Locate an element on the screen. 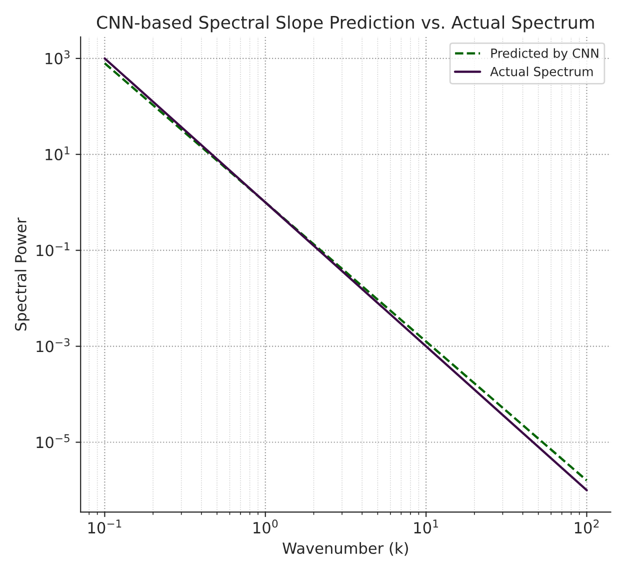 The width and height of the screenshot is (620, 569). legend-label: Predicted by CNN is located at coordinates (544, 54).